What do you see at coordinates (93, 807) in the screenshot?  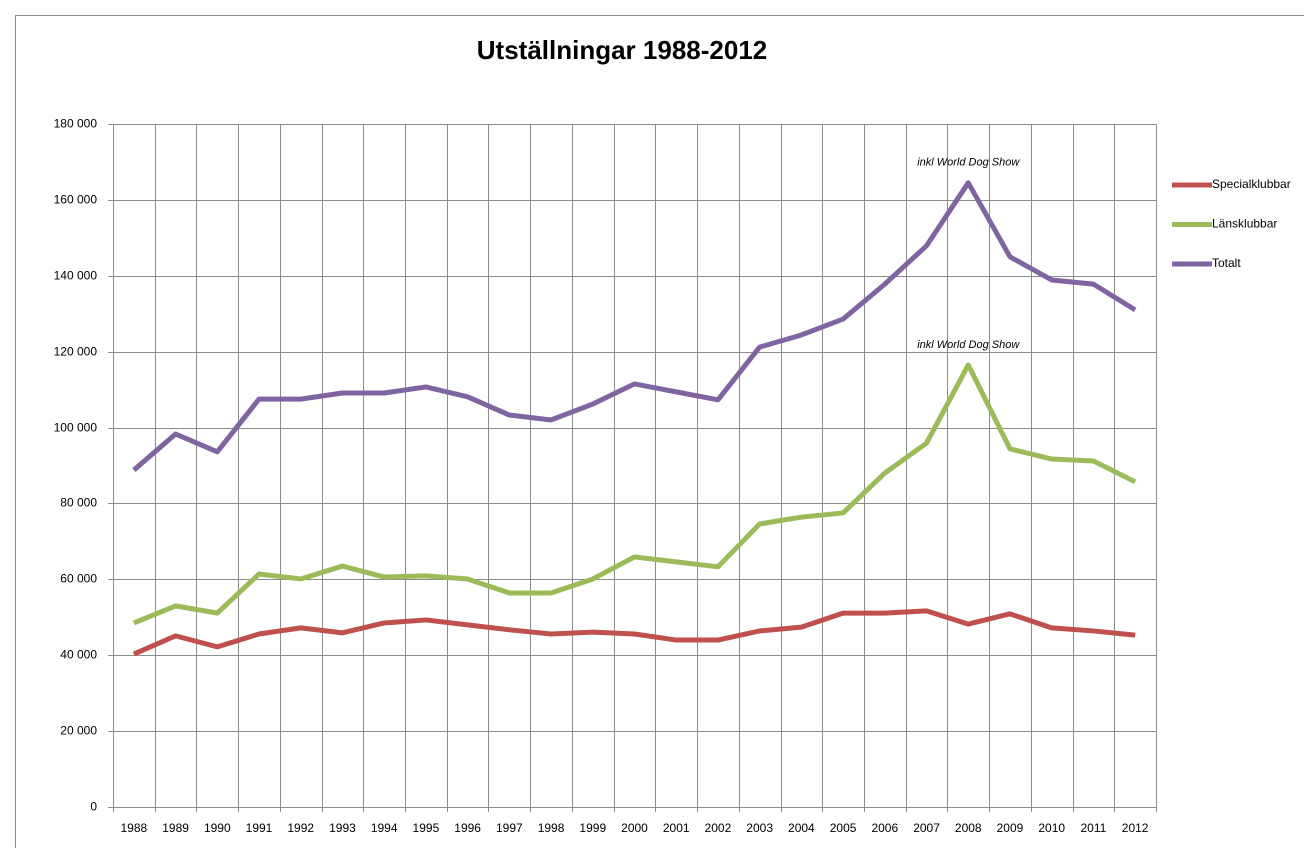 I see `y-tick-label: 0` at bounding box center [93, 807].